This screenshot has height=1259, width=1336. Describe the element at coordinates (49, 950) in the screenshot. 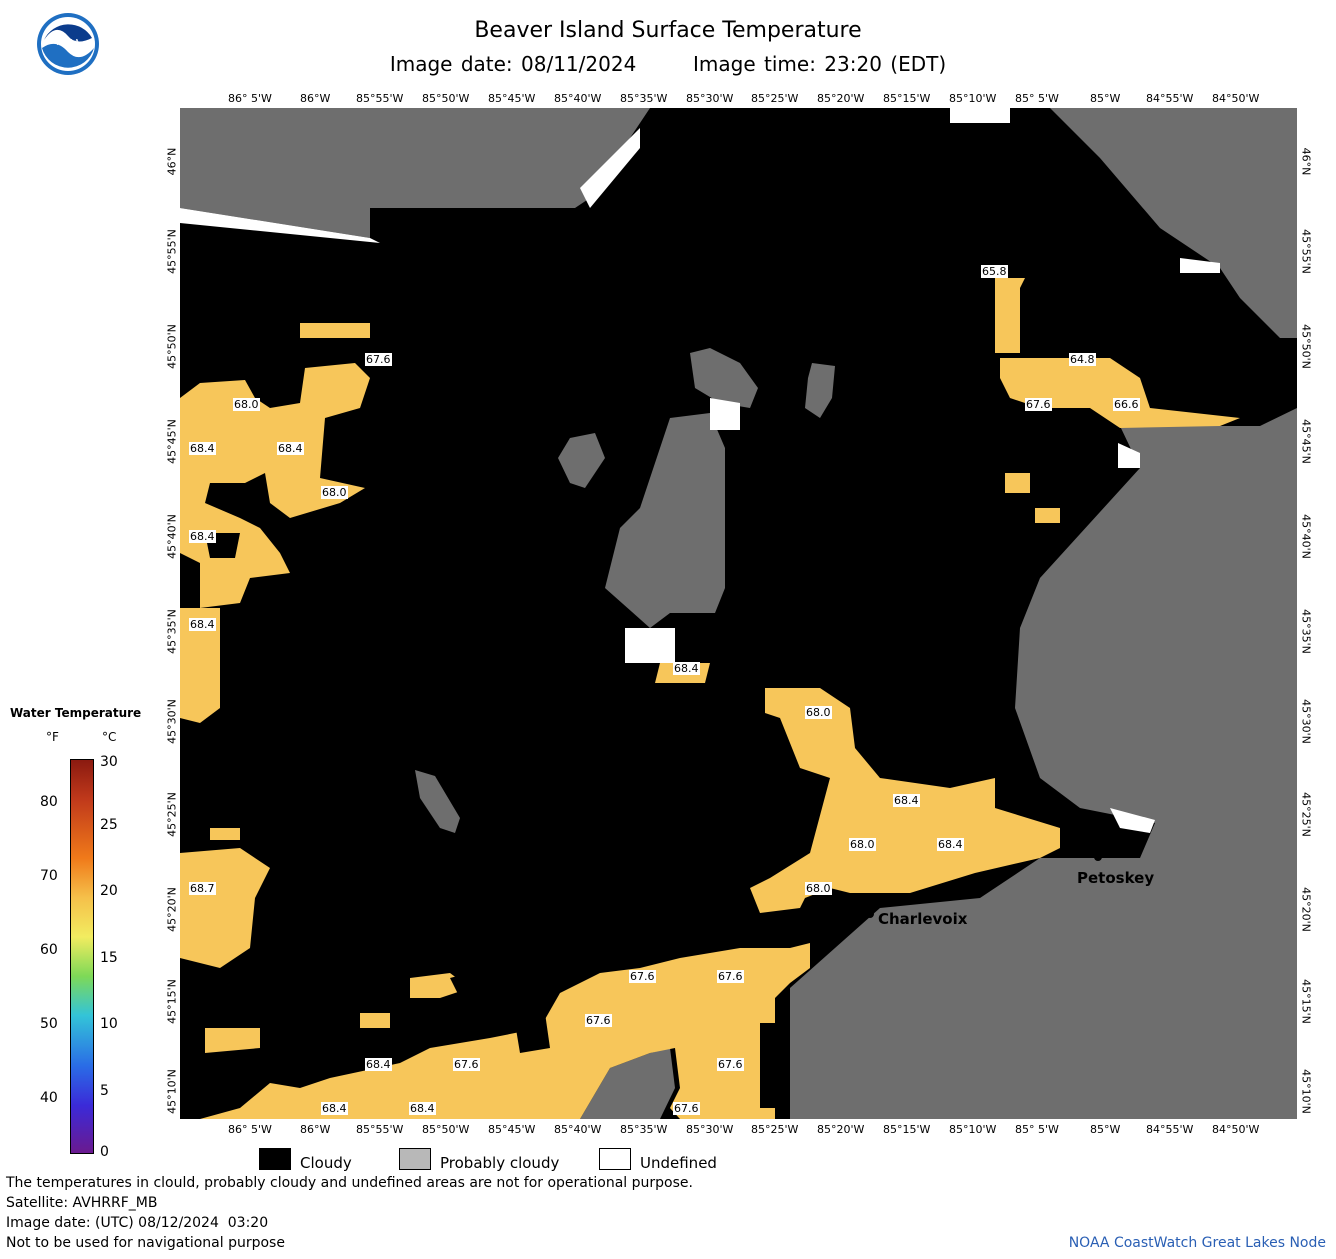

I see `legend-f-label: 60` at that location.